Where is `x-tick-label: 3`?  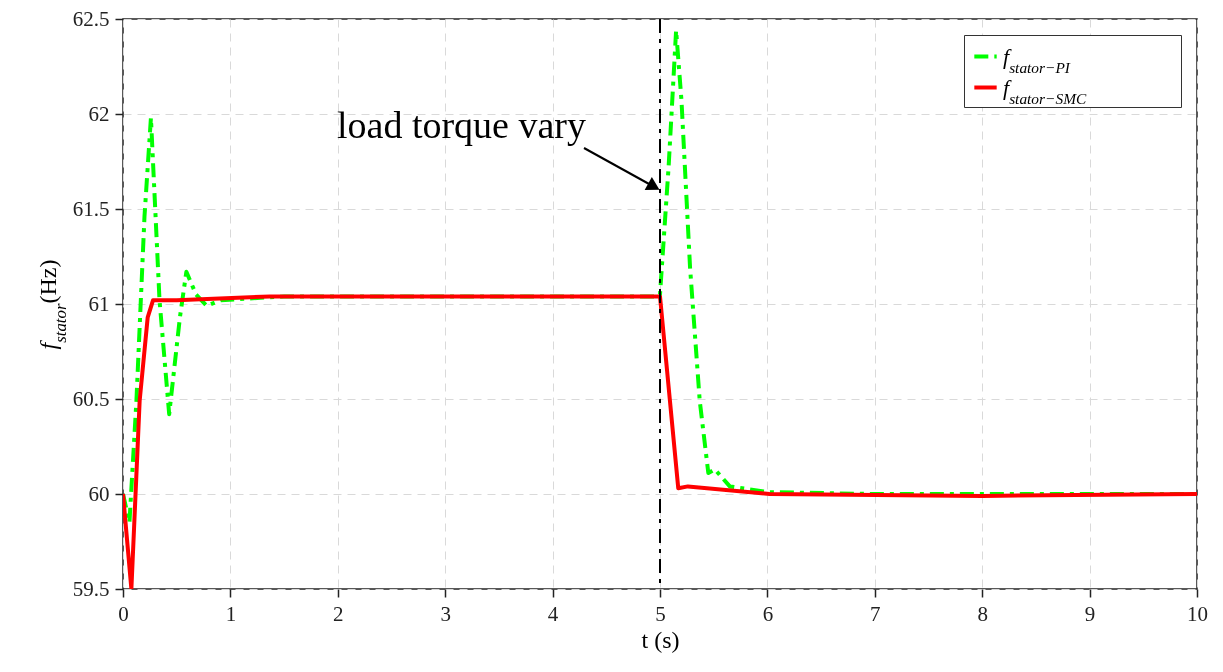
x-tick-label: 3 is located at coordinates (445, 613).